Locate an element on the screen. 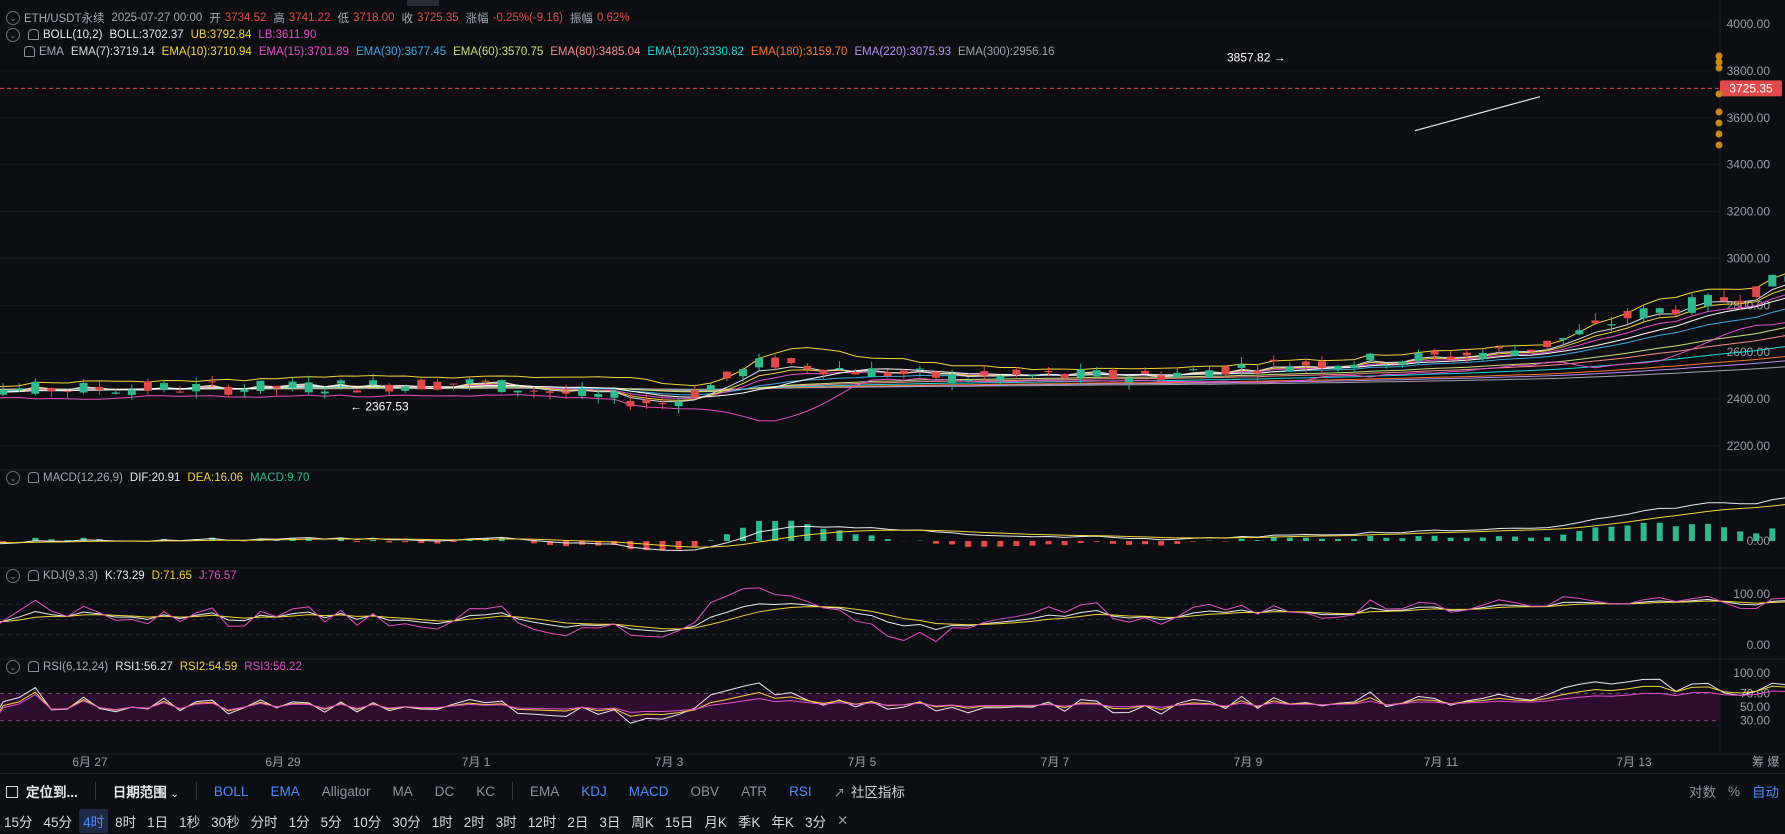 The image size is (1785, 834). close-icon: ✕ is located at coordinates (842, 820).